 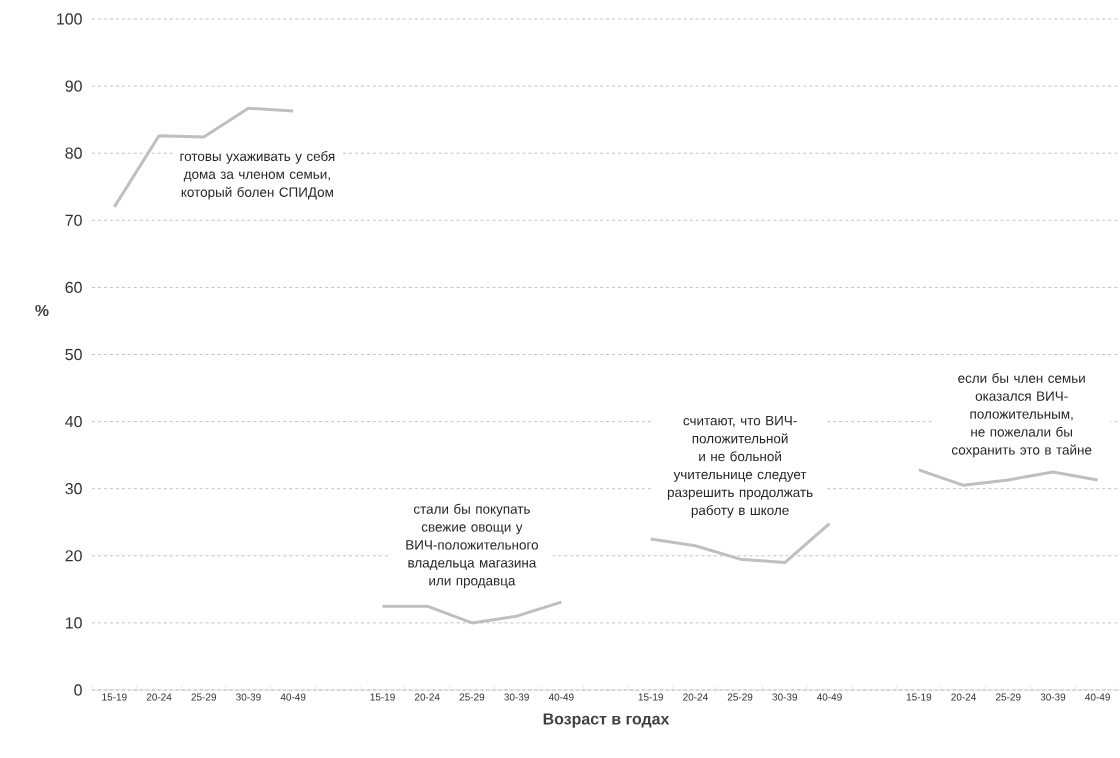 What do you see at coordinates (73, 287) in the screenshot?
I see `y-tick-label: 60` at bounding box center [73, 287].